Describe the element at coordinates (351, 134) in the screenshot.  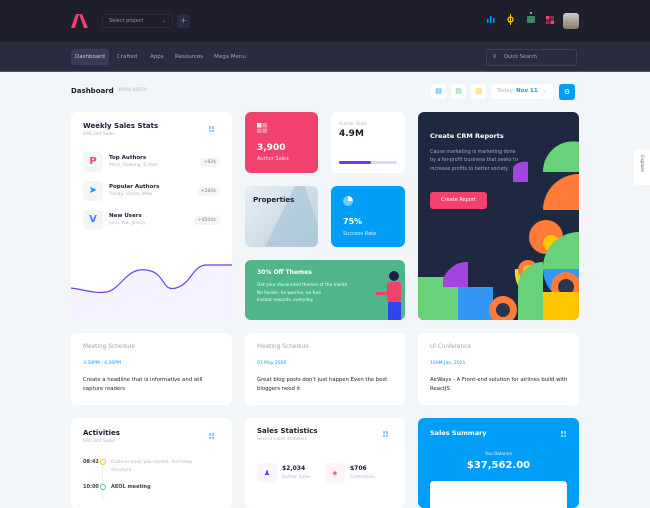
I see `stat-value: 4.9M` at that location.